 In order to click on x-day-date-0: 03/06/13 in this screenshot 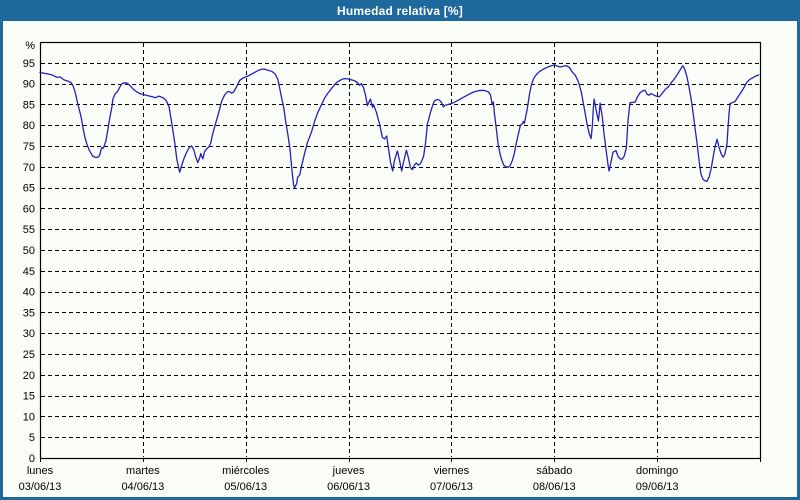, I will do `click(40, 487)`.